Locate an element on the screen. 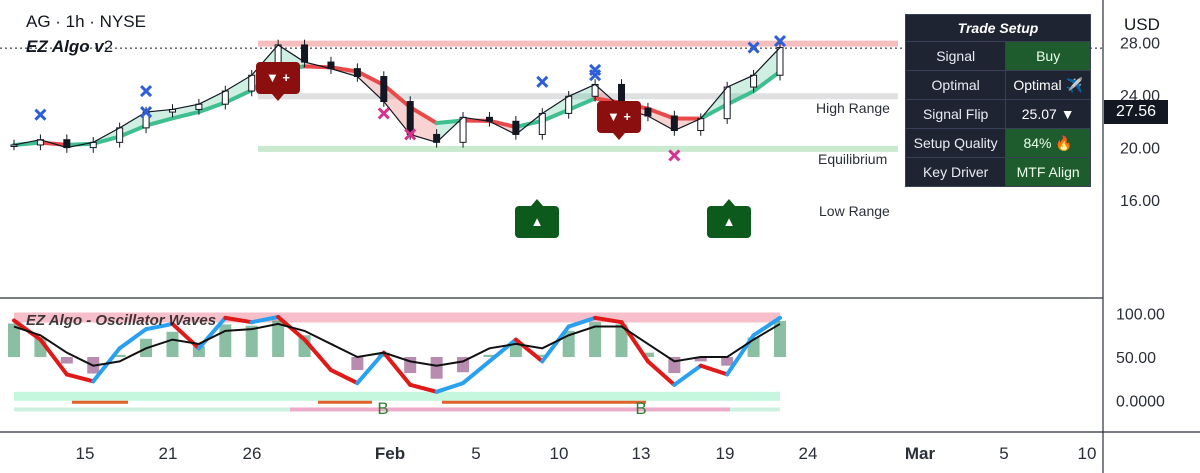 This screenshot has width=1200, height=473. osc-overbought-band is located at coordinates (397, 317).